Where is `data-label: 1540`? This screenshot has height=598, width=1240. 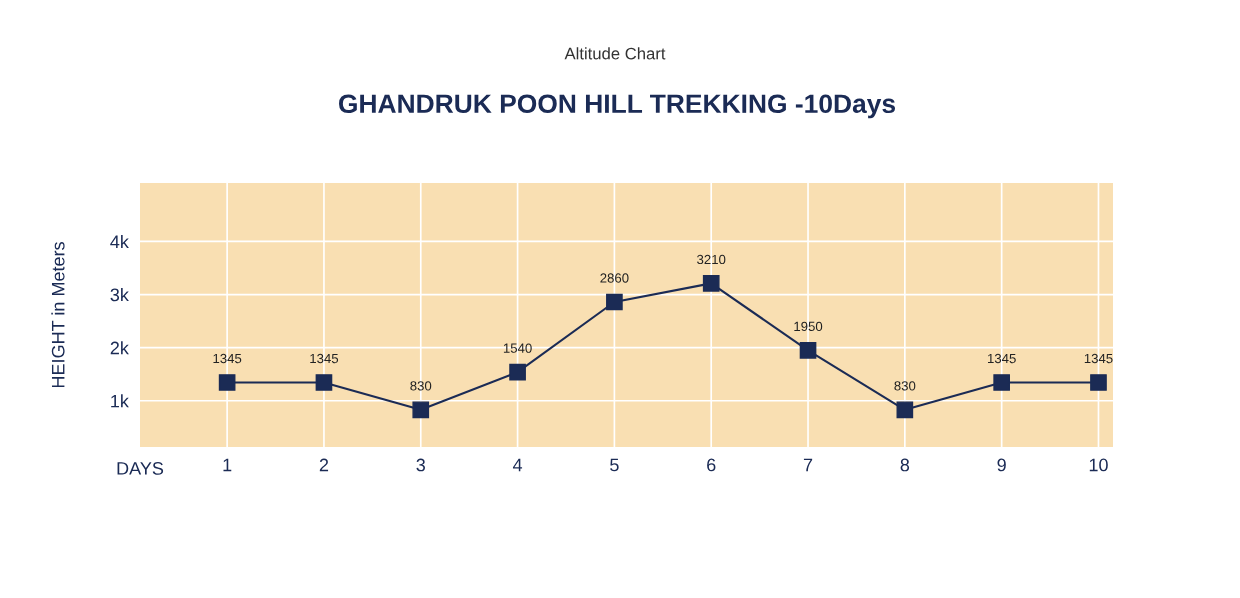 data-label: 1540 is located at coordinates (517, 348).